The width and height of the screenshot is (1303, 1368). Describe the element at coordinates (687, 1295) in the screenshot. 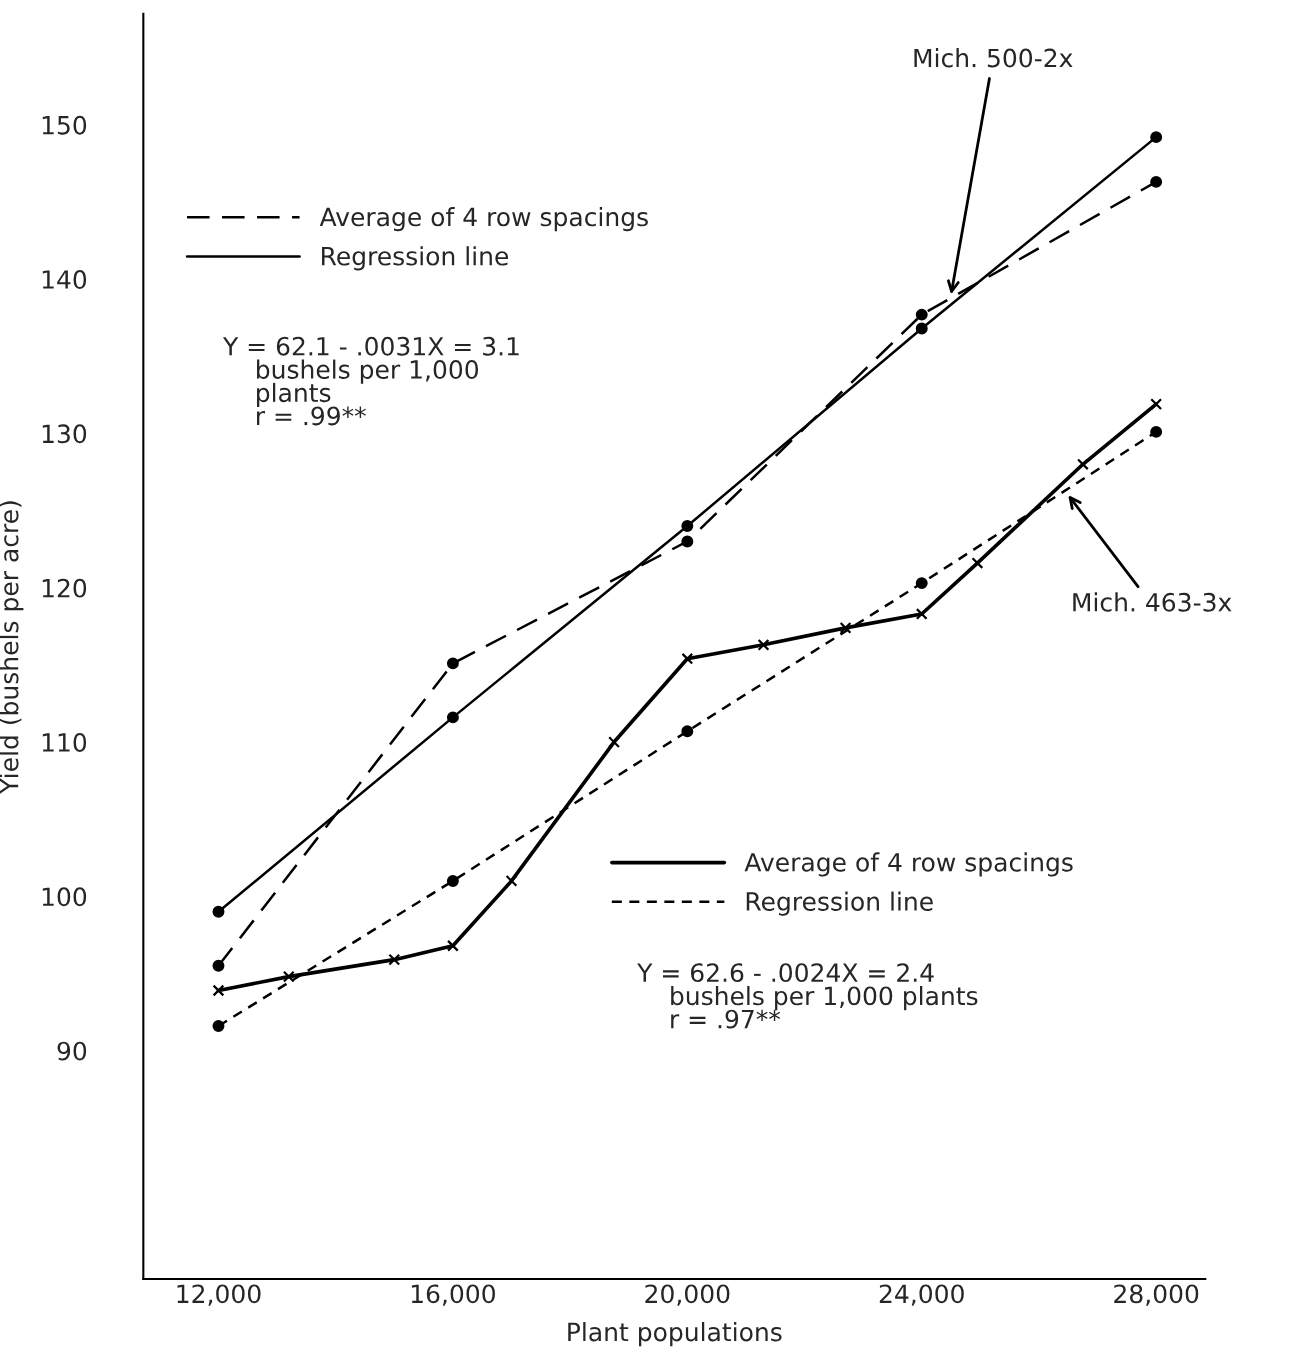

I see `x-tick-label: 20,000` at that location.